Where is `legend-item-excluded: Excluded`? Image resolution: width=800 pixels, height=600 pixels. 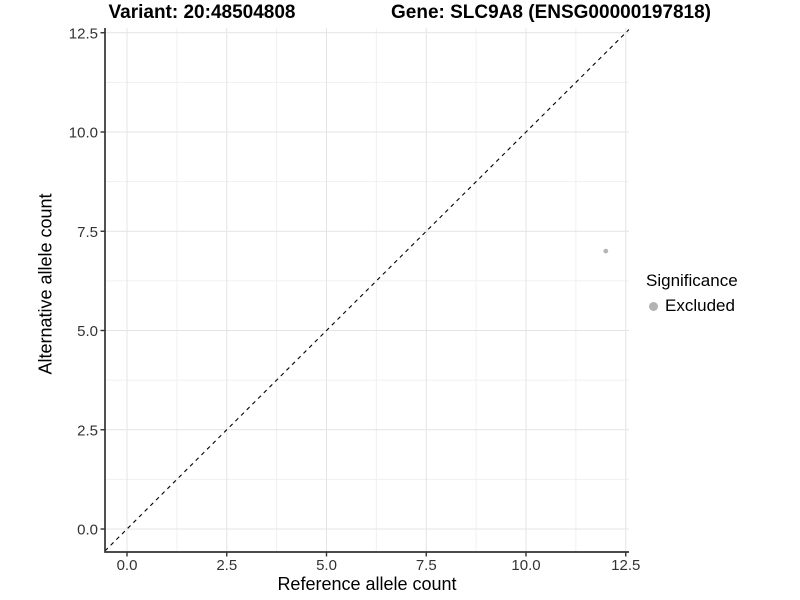 legend-item-excluded: Excluded is located at coordinates (692, 306).